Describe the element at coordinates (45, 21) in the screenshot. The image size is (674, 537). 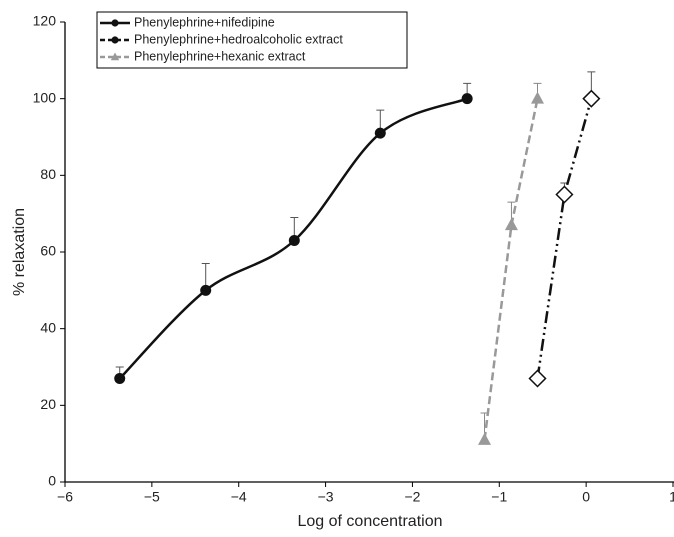
I see `y-tick-label: 120` at that location.